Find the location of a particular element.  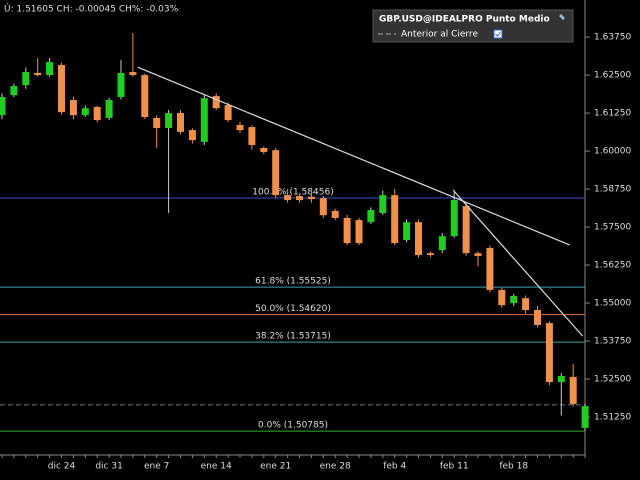

legend-title: GBP.USD@IDEALPRO Punto Medio is located at coordinates (464, 20).